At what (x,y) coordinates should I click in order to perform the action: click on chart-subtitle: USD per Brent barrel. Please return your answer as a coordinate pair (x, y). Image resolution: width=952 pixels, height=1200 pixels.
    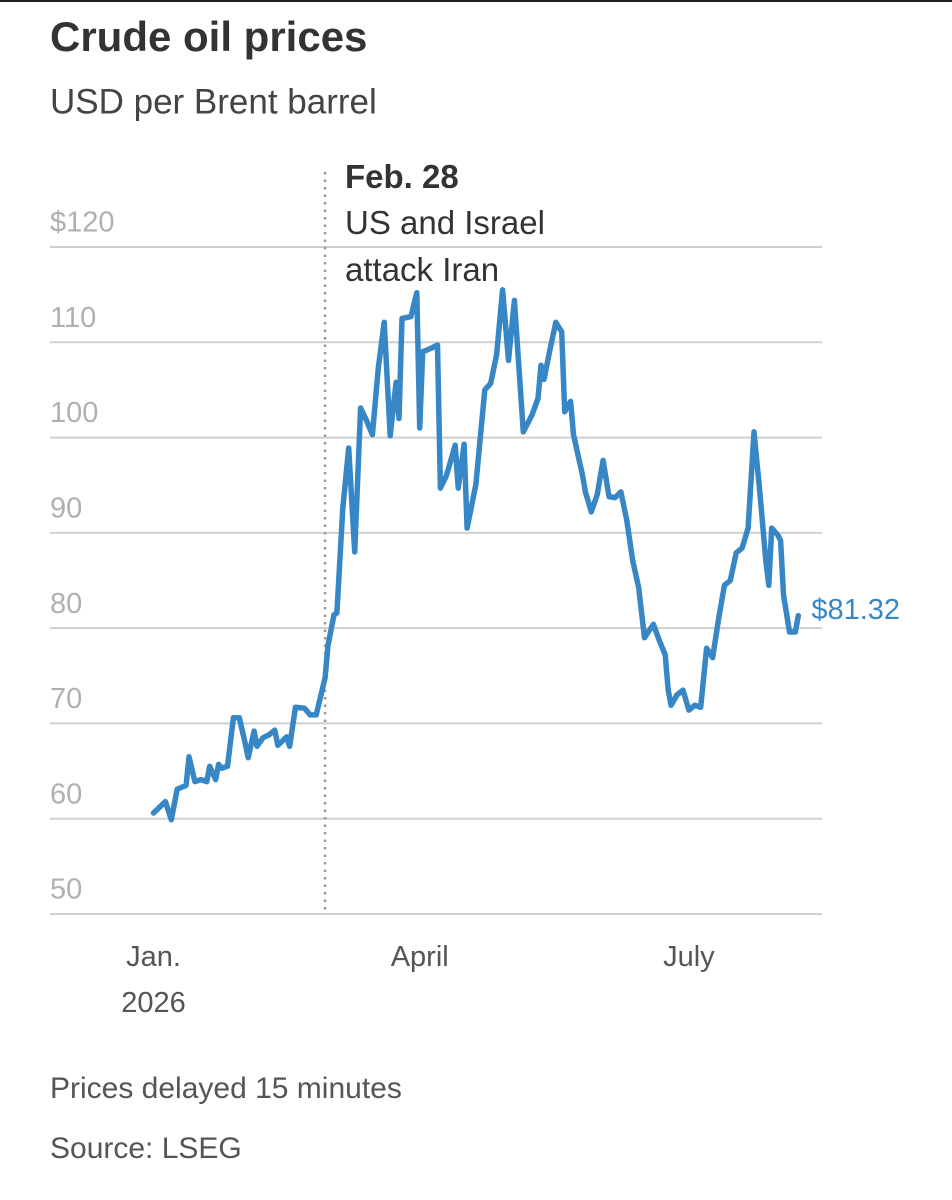
    Looking at the image, I should click on (213, 101).